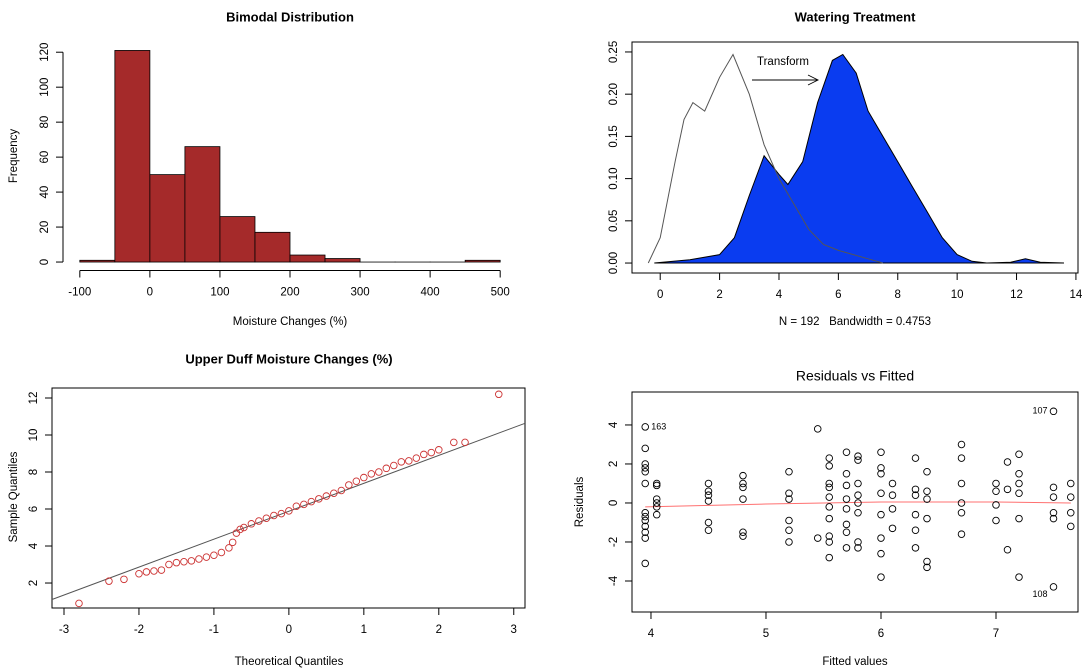 This screenshot has height=671, width=1083. What do you see at coordinates (45, 192) in the screenshot?
I see `y-tick-label: 40` at bounding box center [45, 192].